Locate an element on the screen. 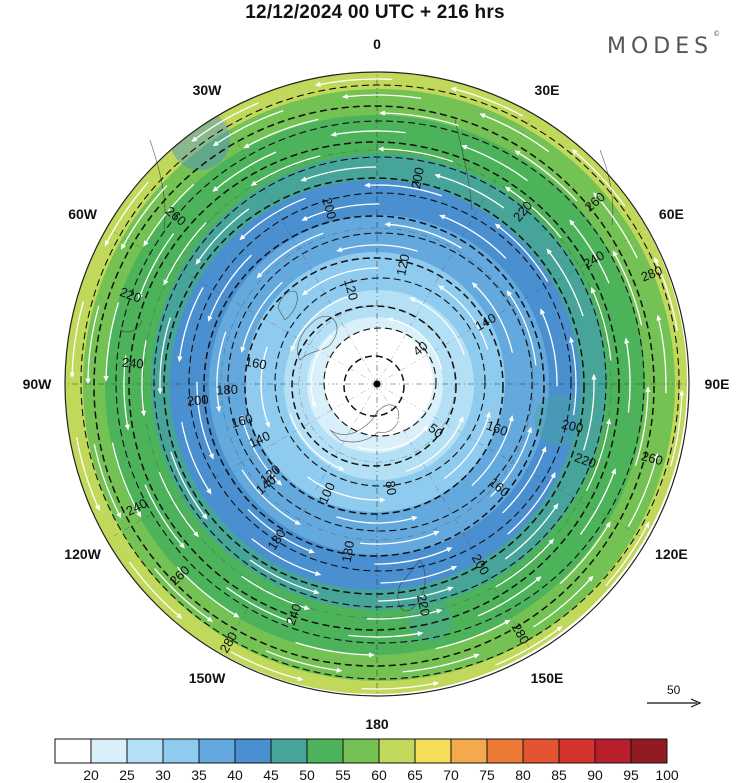 The height and width of the screenshot is (783, 750). colorbar-tick-label: 75 is located at coordinates (487, 775).